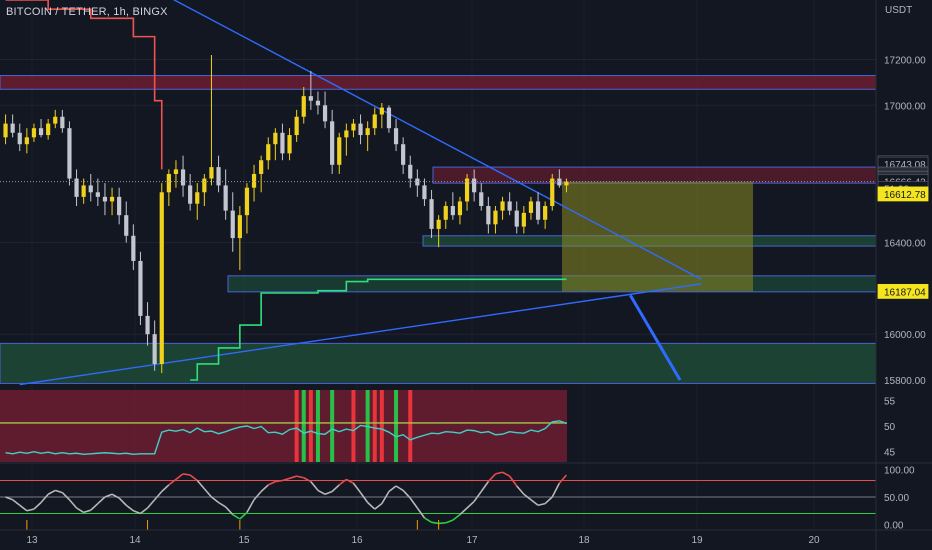 The image size is (932, 550). Describe the element at coordinates (905, 106) in the screenshot. I see `price-tick-label: 17000.00` at that location.